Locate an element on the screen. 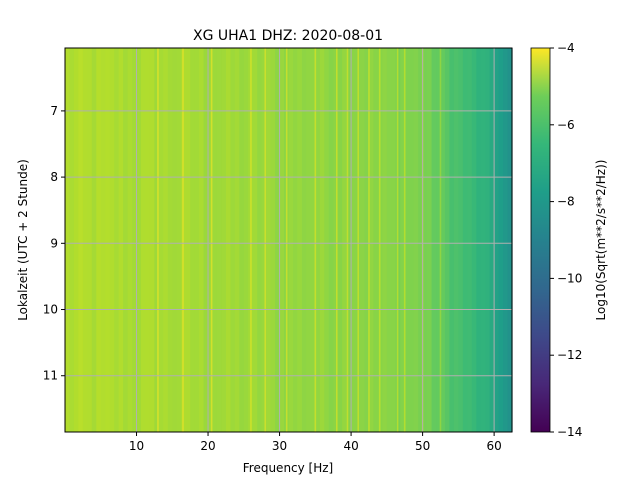  colorbar-tick-label: −4 is located at coordinates (566, 48).